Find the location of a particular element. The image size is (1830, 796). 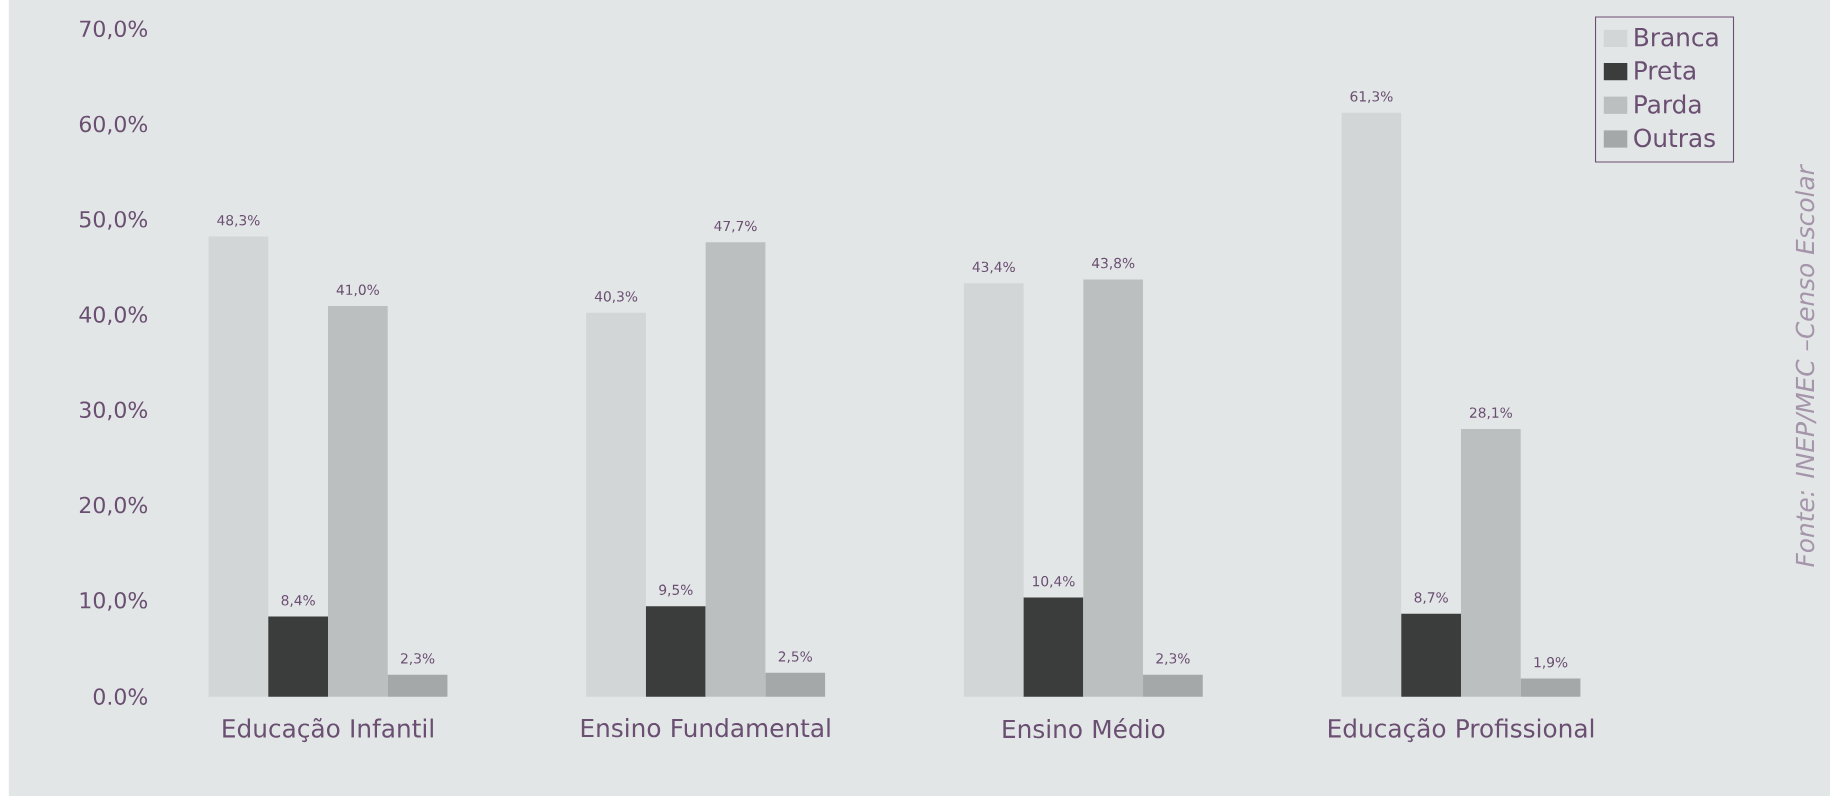

y-tick-label: 0.0% is located at coordinates (120, 696).